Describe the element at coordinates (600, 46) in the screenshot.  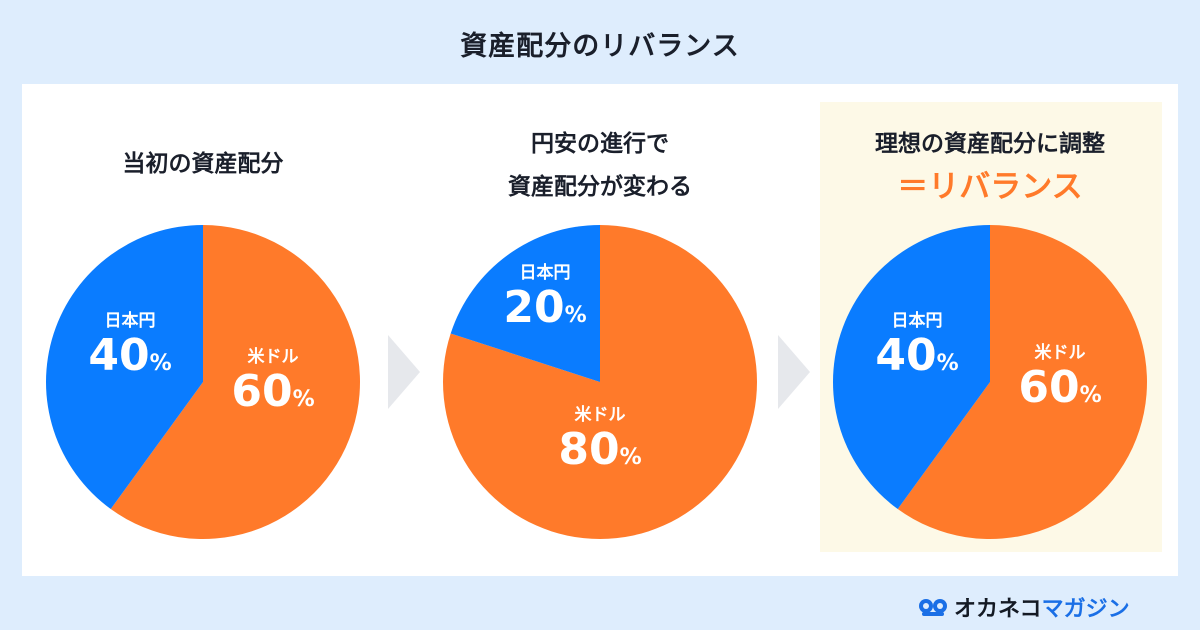
I see `main-title: 資産配分のリバランス` at that location.